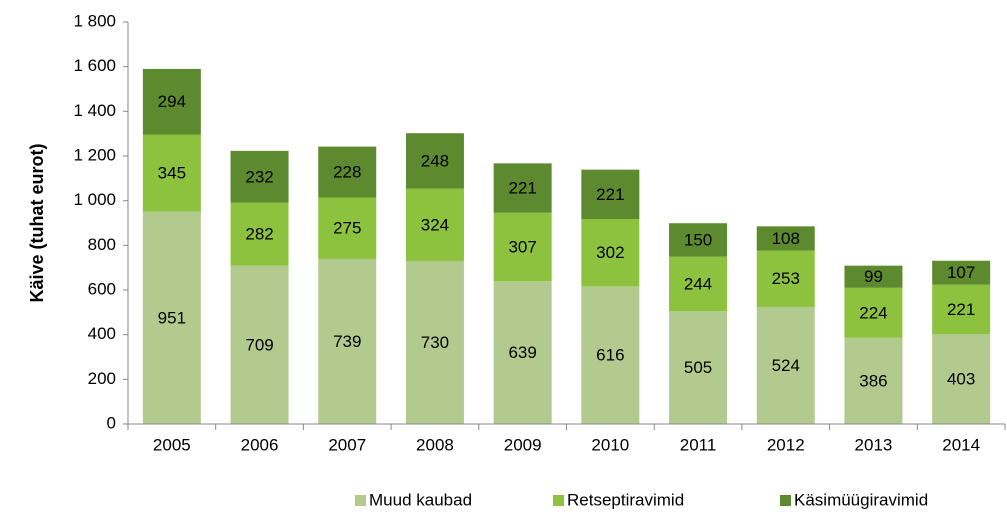 The width and height of the screenshot is (1007, 518). I want to click on data-label: 224, so click(873, 312).